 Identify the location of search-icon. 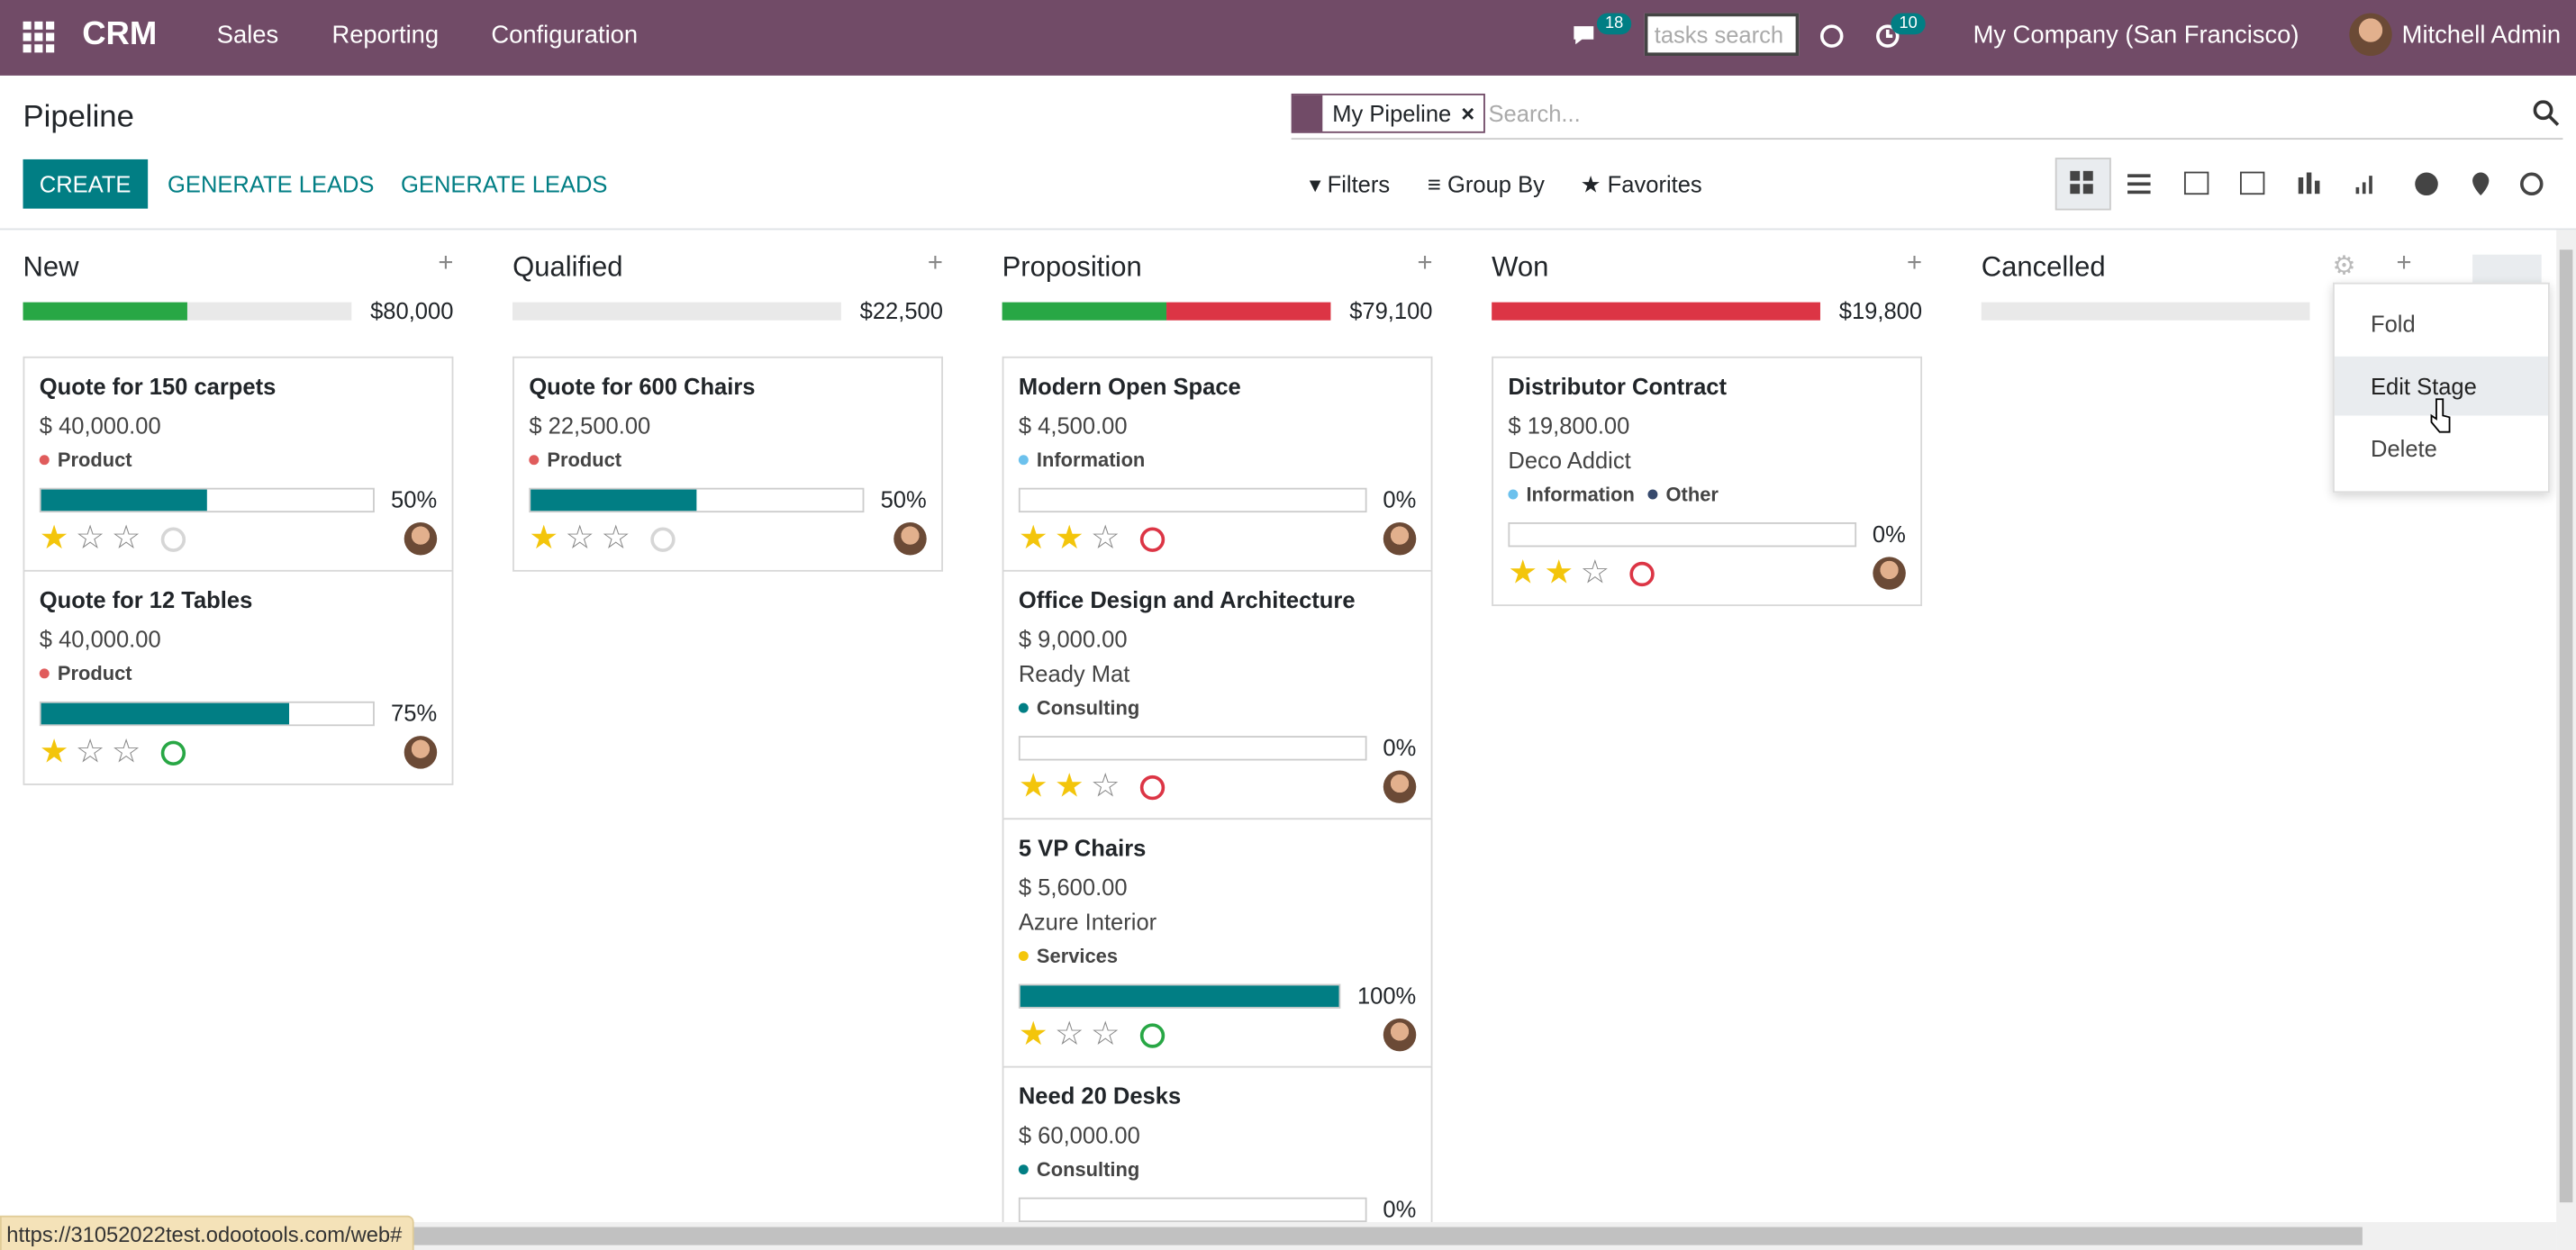
(2546, 113).